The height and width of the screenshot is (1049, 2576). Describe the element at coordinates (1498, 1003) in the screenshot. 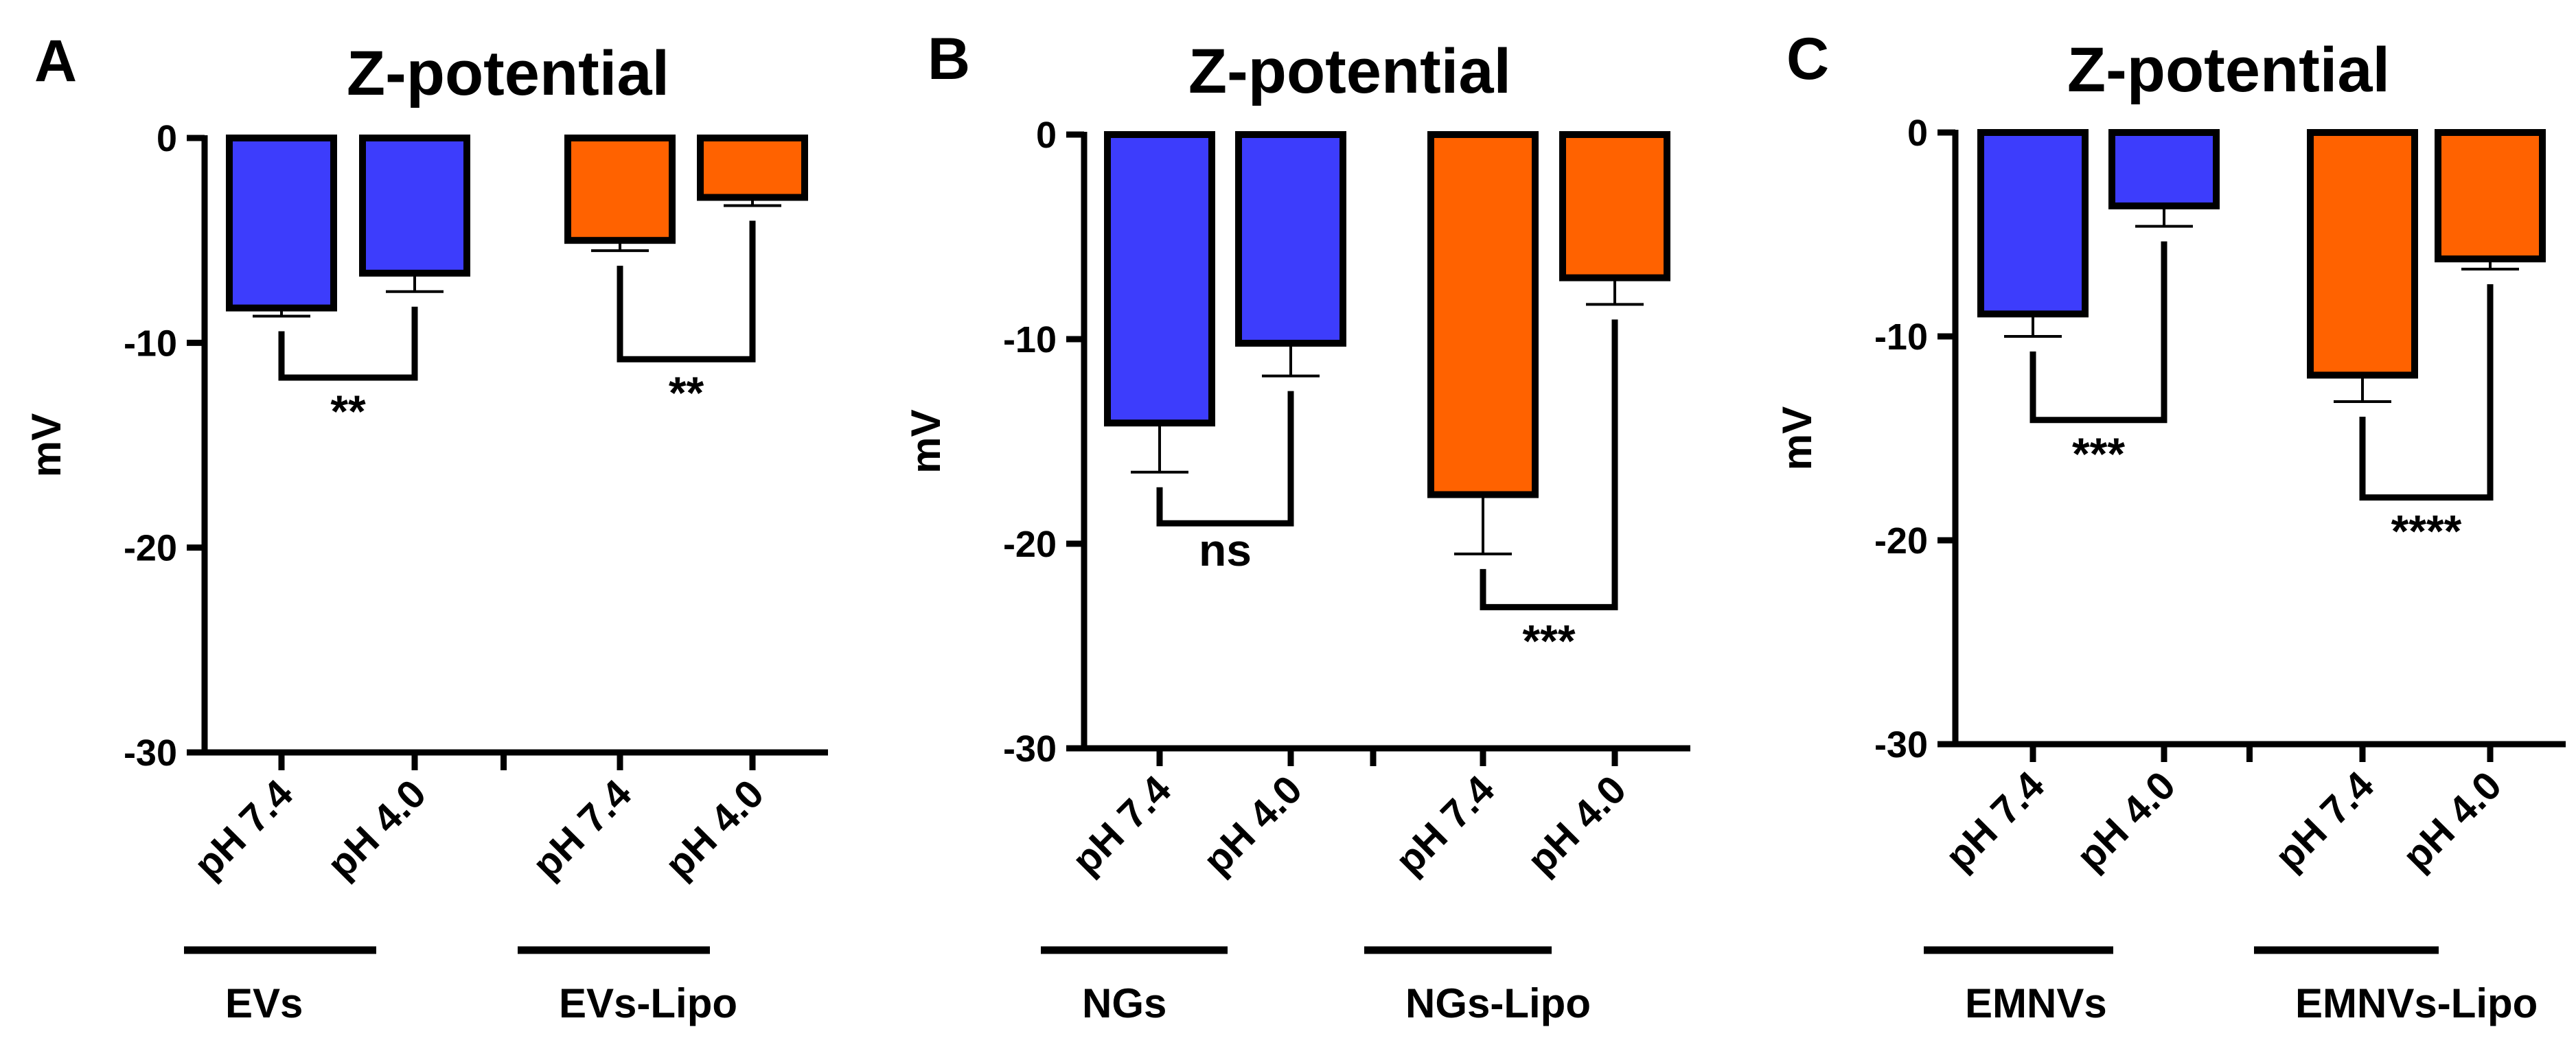

I see `group-label: NGs-Lipo` at that location.